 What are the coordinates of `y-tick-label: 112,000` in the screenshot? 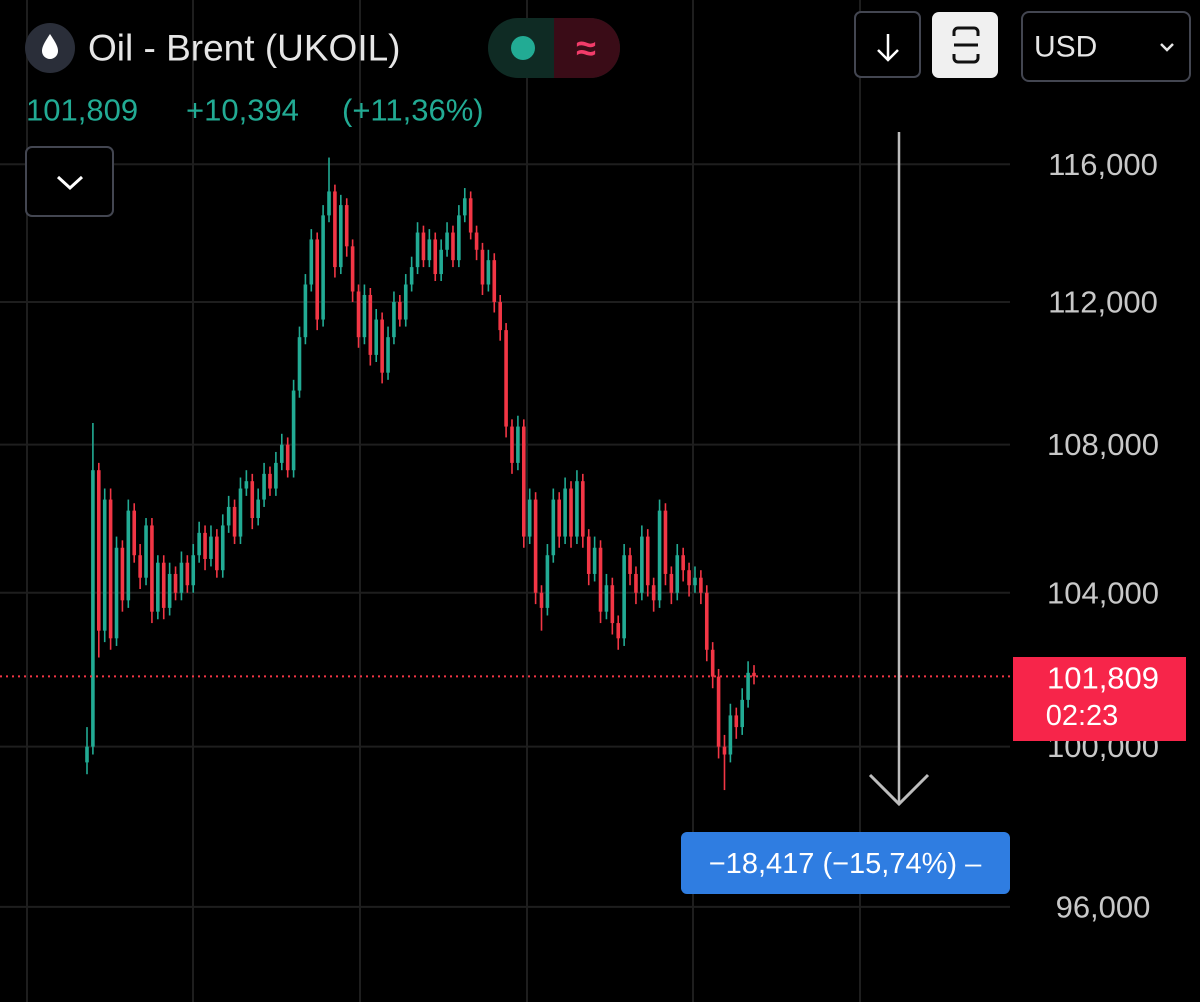 It's located at (1103, 301).